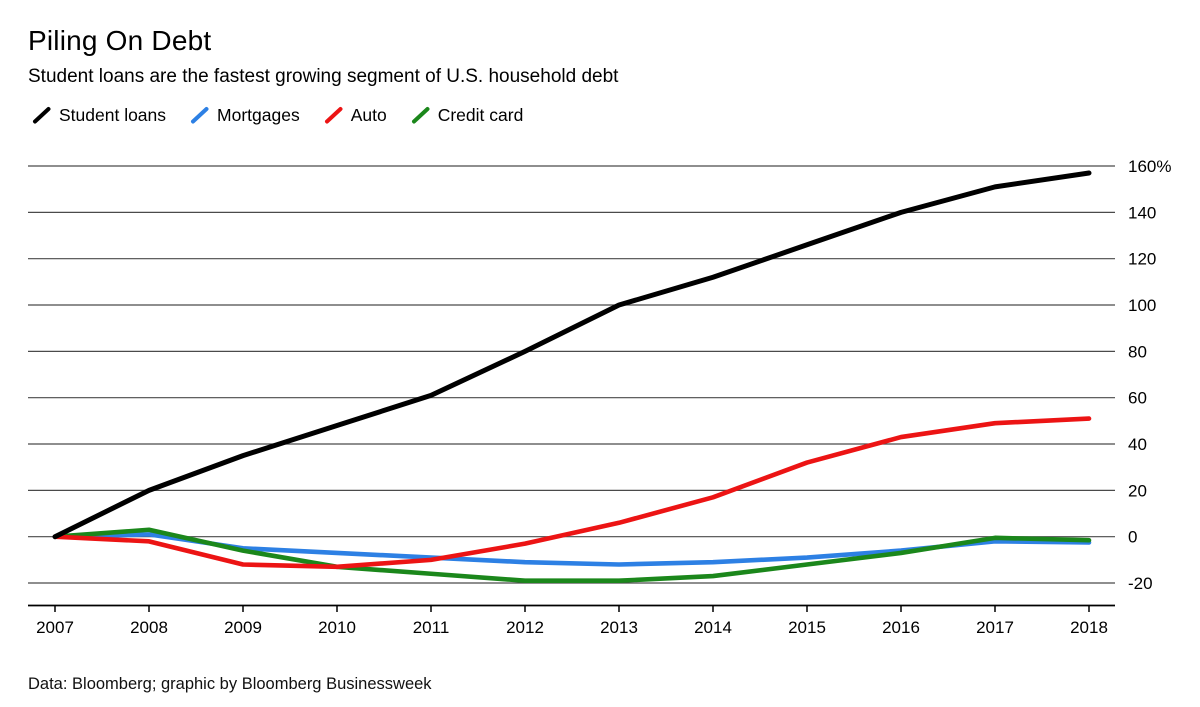 Image resolution: width=1200 pixels, height=707 pixels. What do you see at coordinates (1137, 490) in the screenshot?
I see `y-axis-tick-label: 20` at bounding box center [1137, 490].